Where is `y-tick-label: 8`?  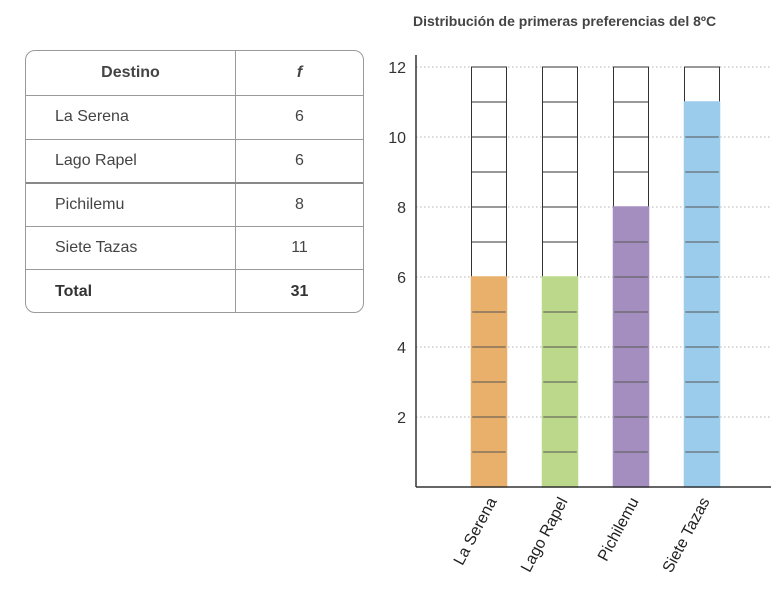 y-tick-label: 8 is located at coordinates (401, 208).